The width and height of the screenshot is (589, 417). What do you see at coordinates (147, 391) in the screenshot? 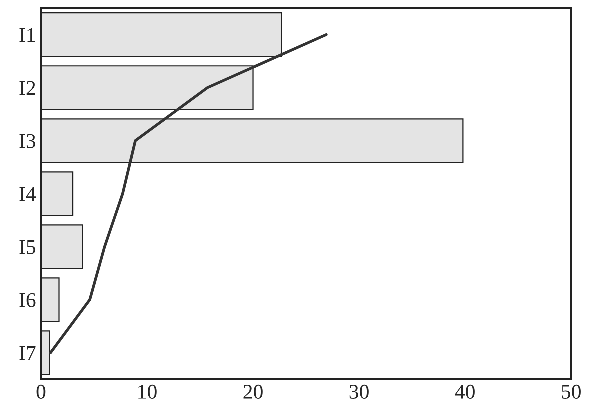
I see `x-tick-label: 10` at bounding box center [147, 391].